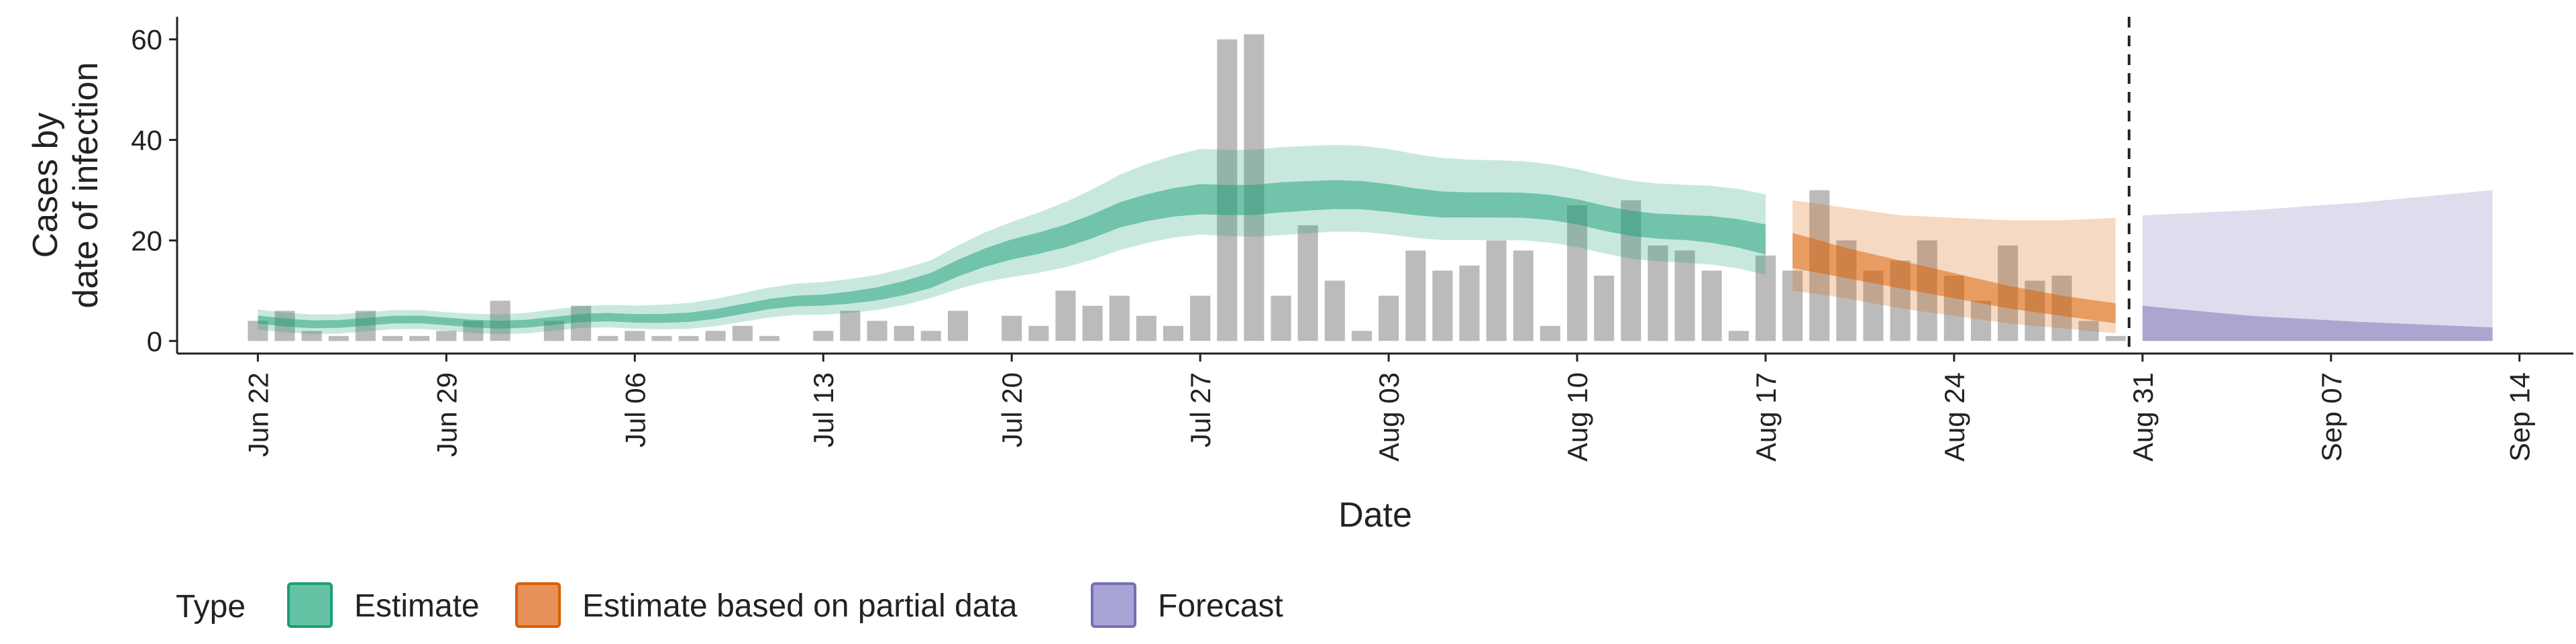 The width and height of the screenshot is (2576, 644). Describe the element at coordinates (154, 341) in the screenshot. I see `y-tick-label: 0` at that location.